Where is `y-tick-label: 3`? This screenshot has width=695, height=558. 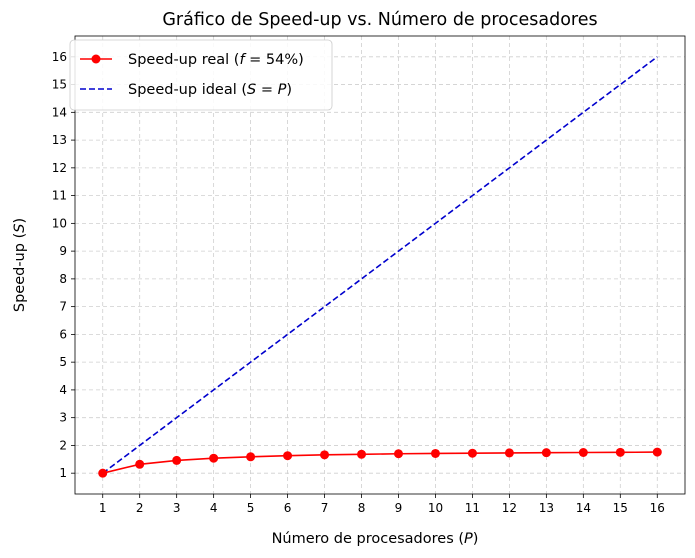 y-tick-label: 3 is located at coordinates (63, 418).